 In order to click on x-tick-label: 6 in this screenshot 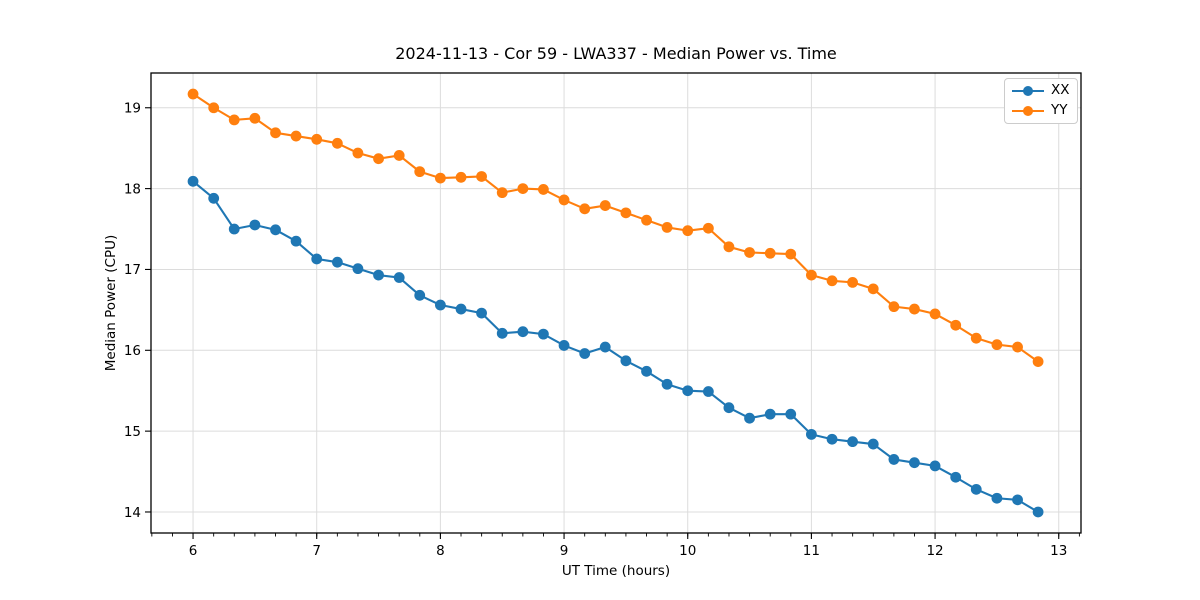, I will do `click(193, 551)`.